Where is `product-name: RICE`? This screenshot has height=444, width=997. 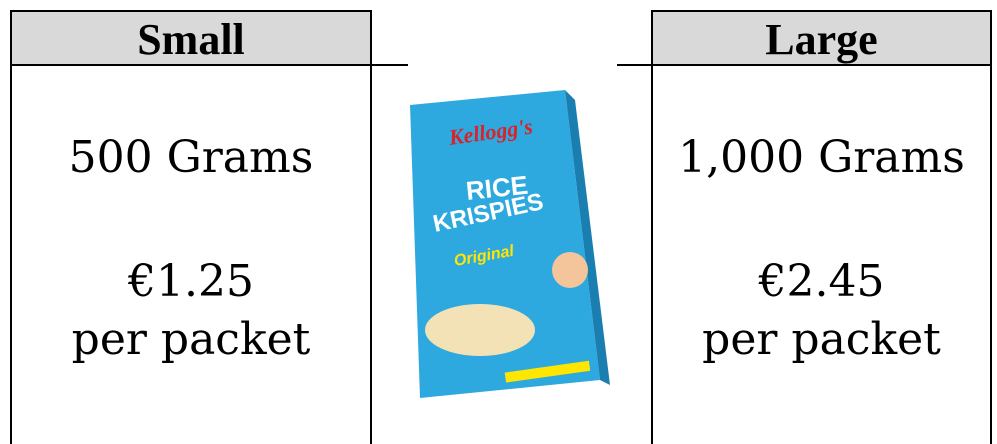
product-name: RICE is located at coordinates (496, 188).